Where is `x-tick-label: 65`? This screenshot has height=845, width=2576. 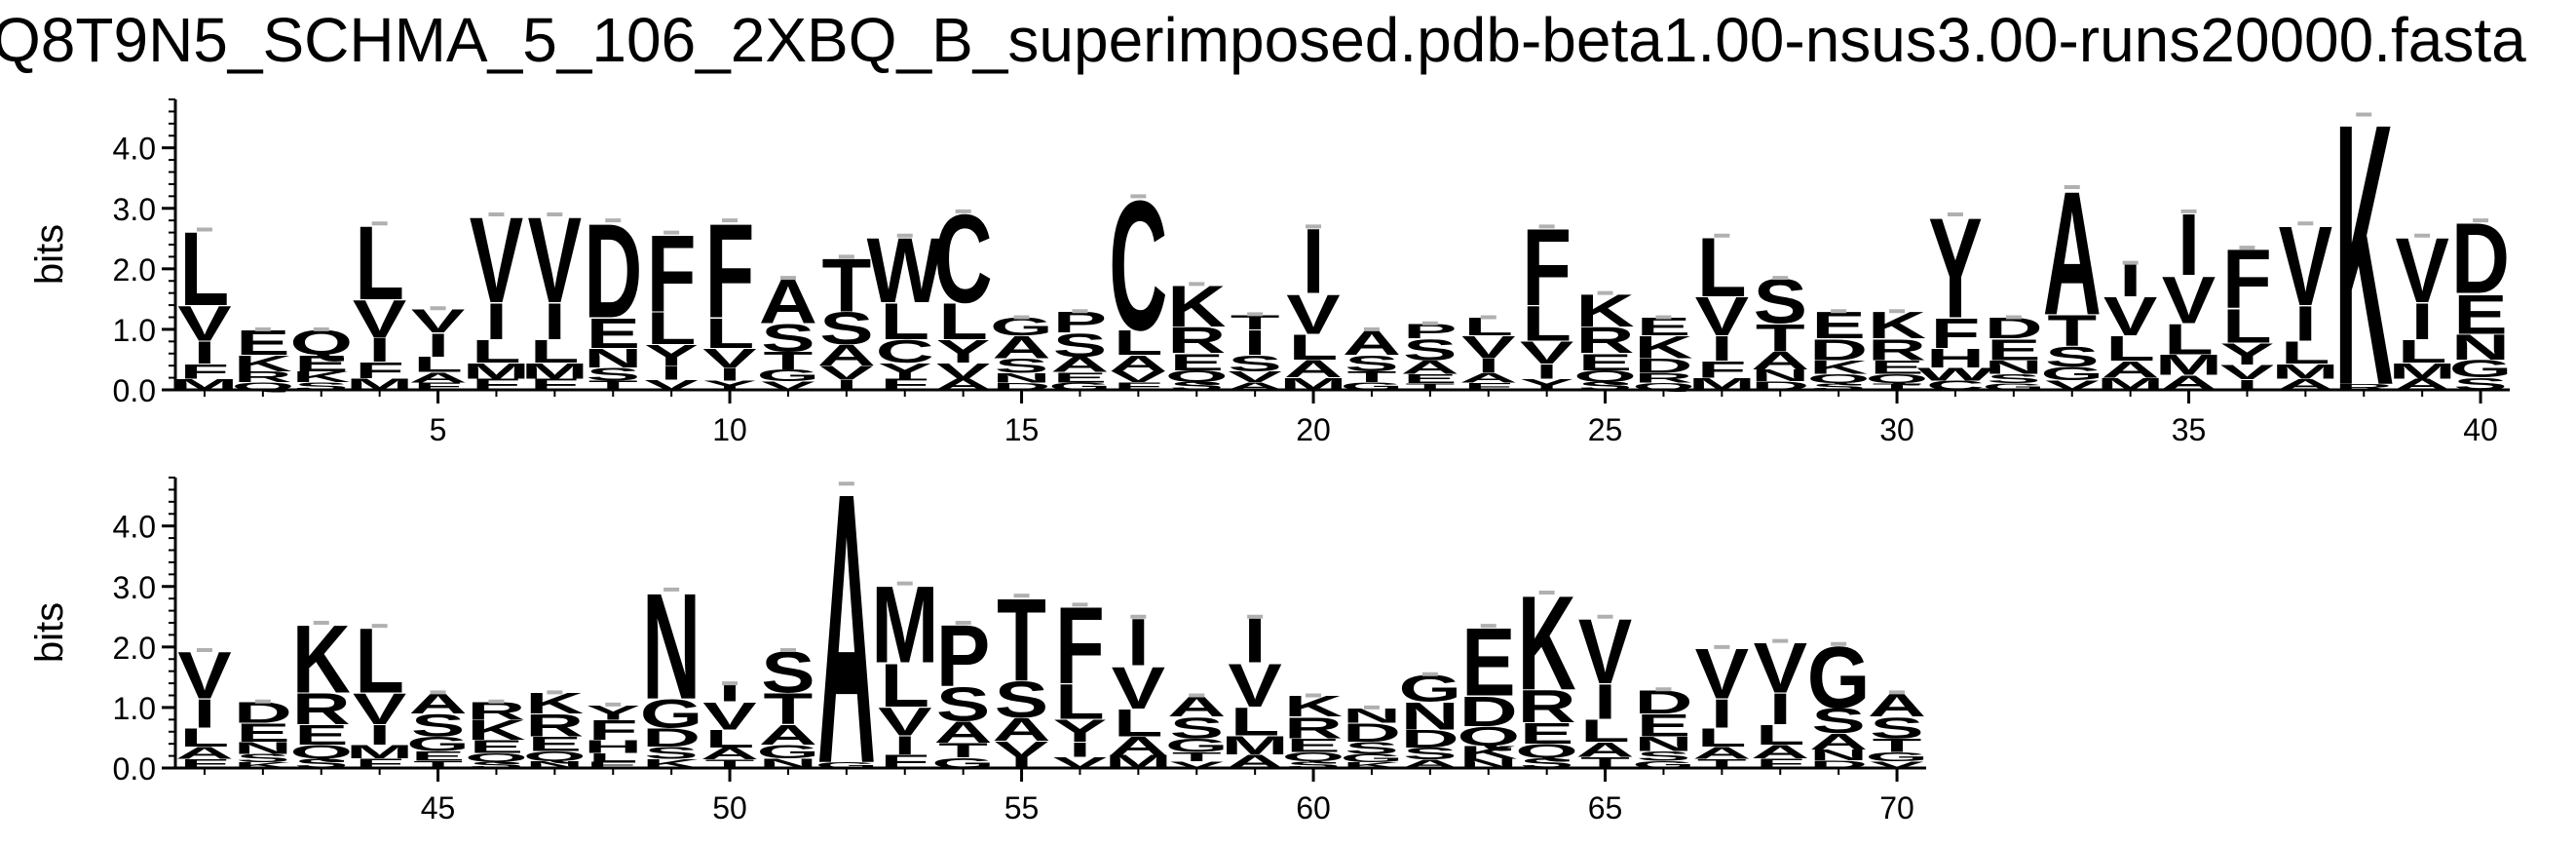 x-tick-label: 65 is located at coordinates (1605, 808).